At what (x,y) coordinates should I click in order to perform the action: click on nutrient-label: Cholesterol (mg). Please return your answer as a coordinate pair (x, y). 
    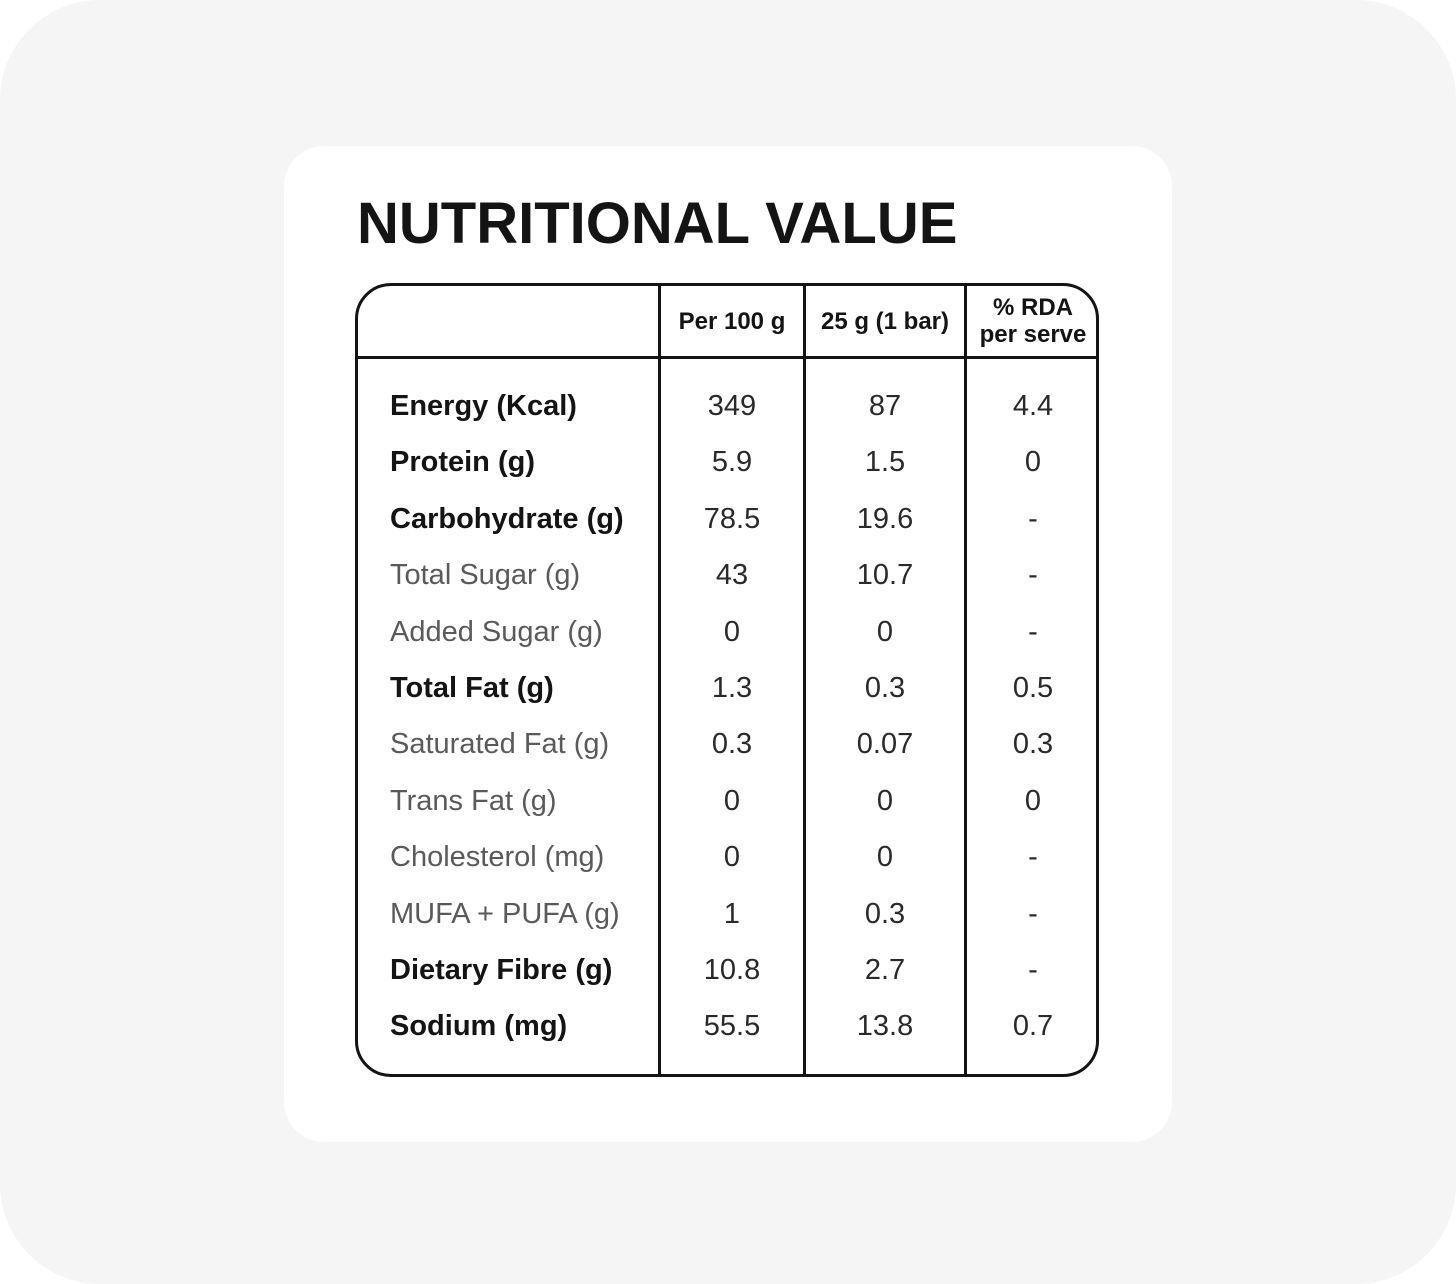
    Looking at the image, I should click on (497, 857).